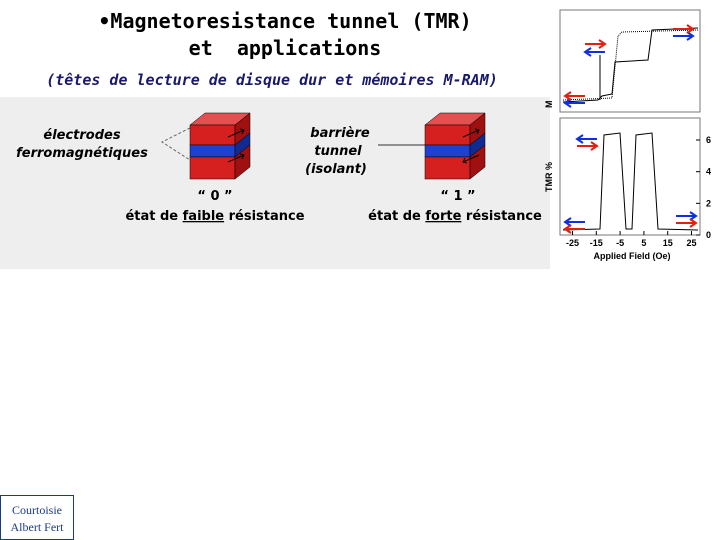  Describe the element at coordinates (214, 196) in the screenshot. I see `state-label: “ 0 ”` at that location.